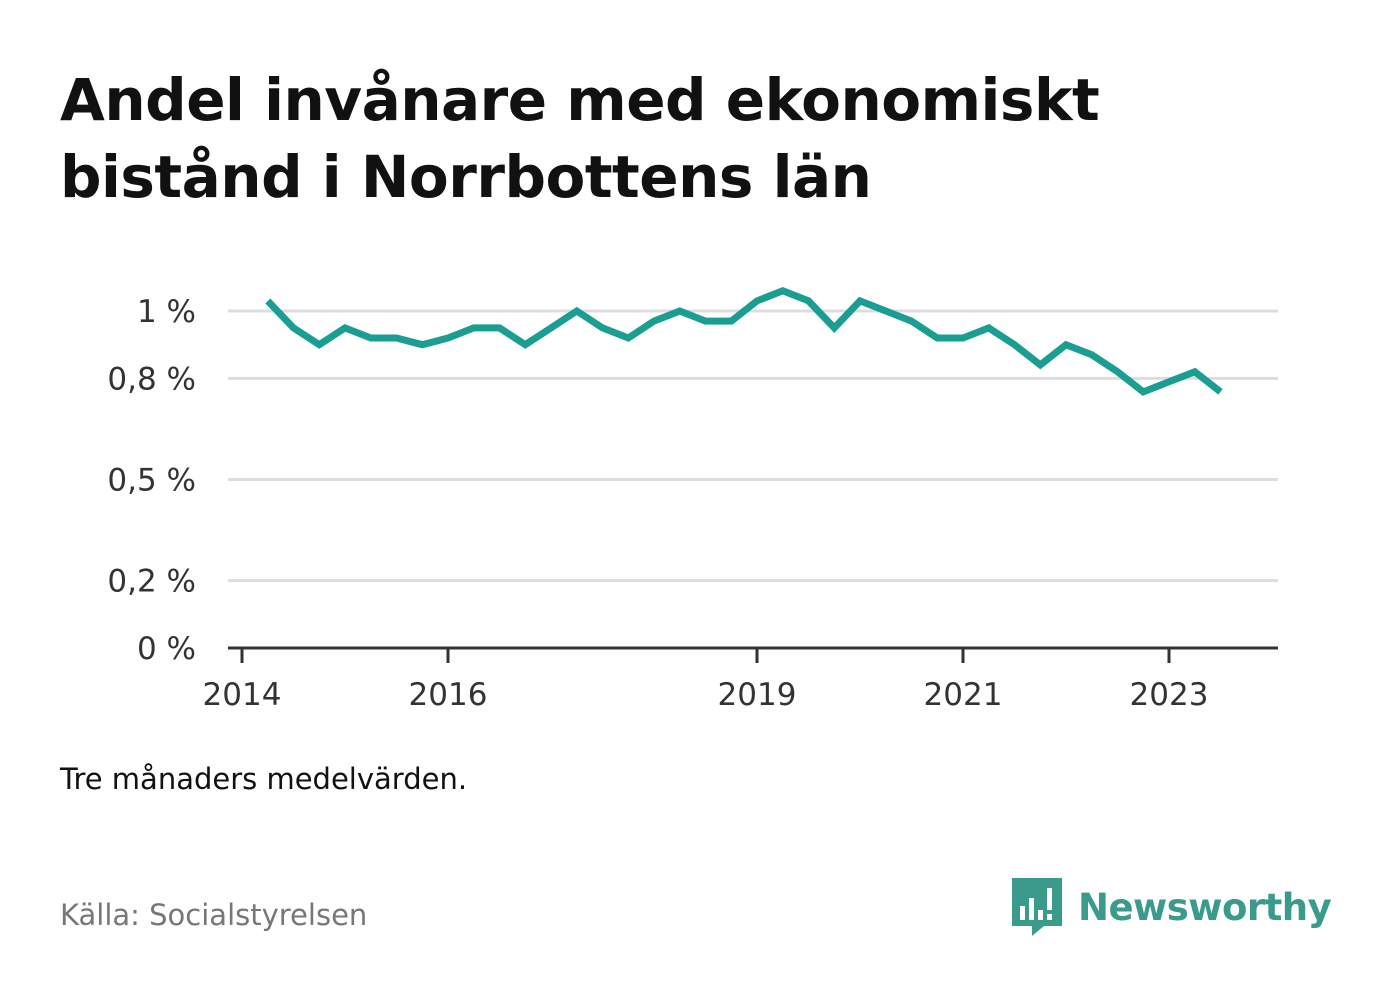 This screenshot has height=999, width=1382. I want to click on x-tick-label: 2014, so click(242, 695).